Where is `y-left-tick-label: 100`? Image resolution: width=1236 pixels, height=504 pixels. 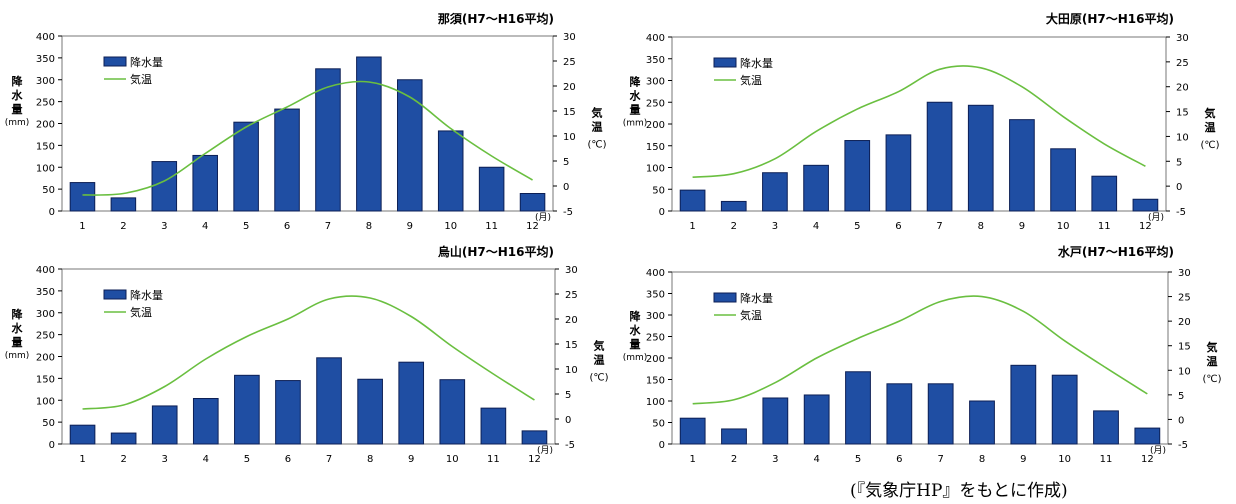
y-left-tick-label: 100 is located at coordinates (45, 401).